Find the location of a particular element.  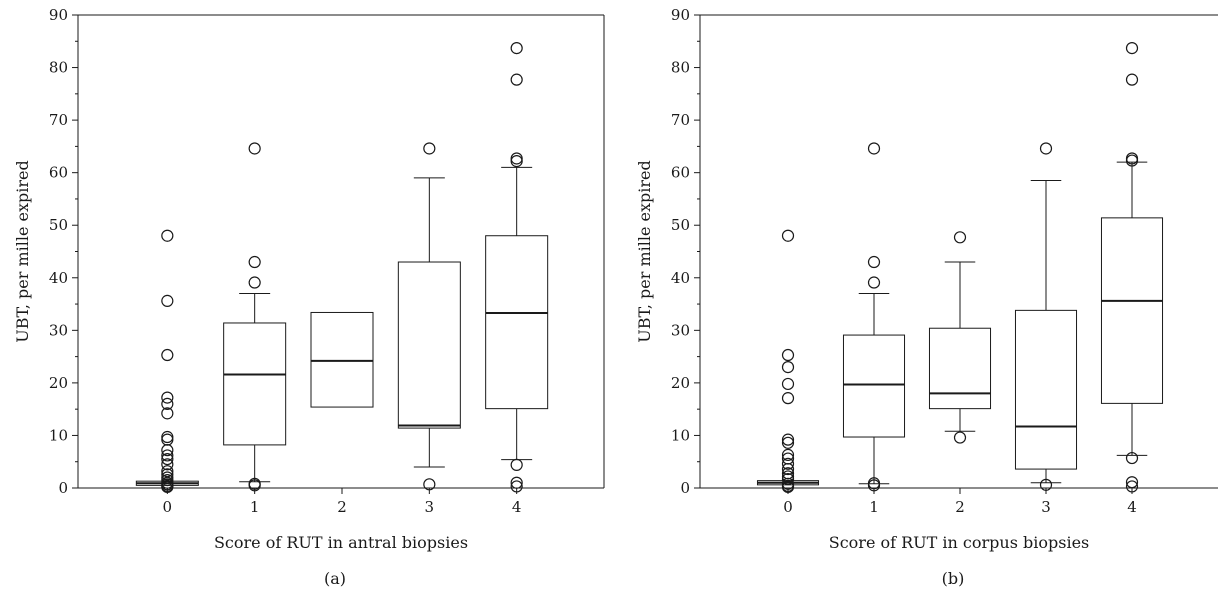

x-axis-title: Score of RUT in corpus biopsies is located at coordinates (959, 542).